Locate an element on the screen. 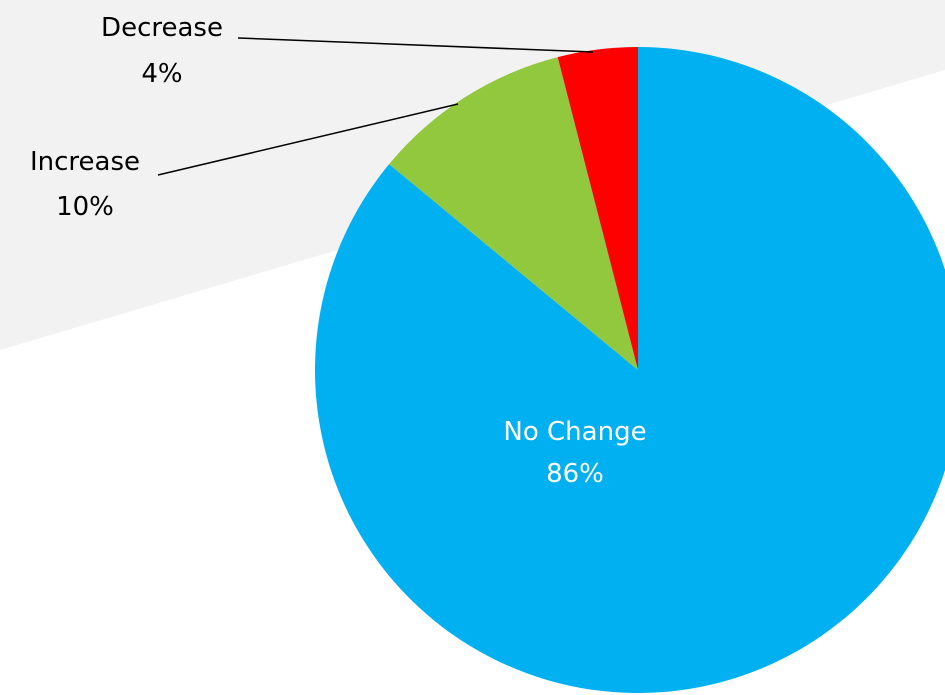 The height and width of the screenshot is (695, 945). leader-lines-group is located at coordinates (375, 106).